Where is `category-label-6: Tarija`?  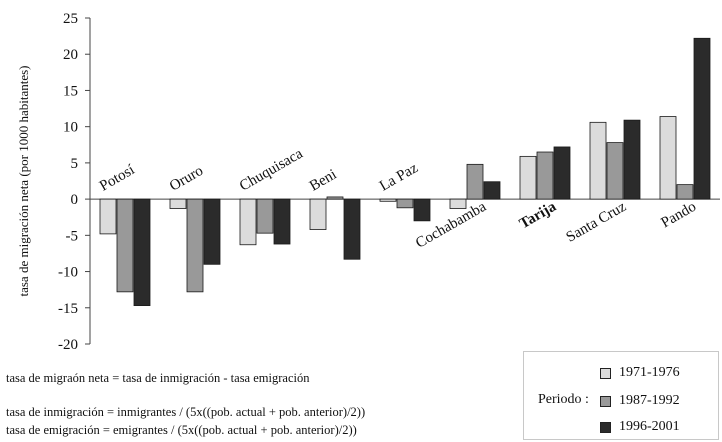 category-label-6: Tarija is located at coordinates (538, 215).